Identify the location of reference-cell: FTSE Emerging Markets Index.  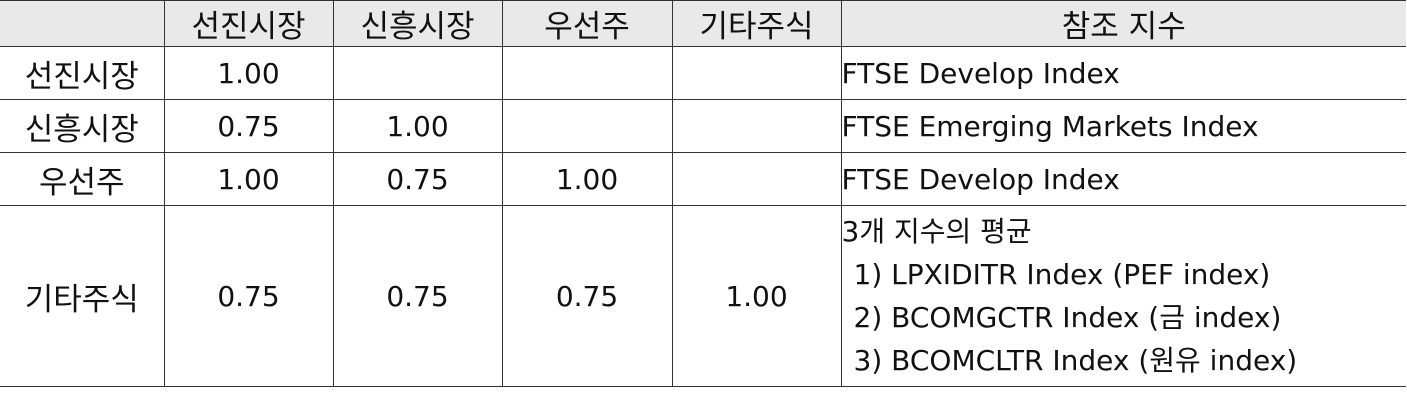
(1123, 126).